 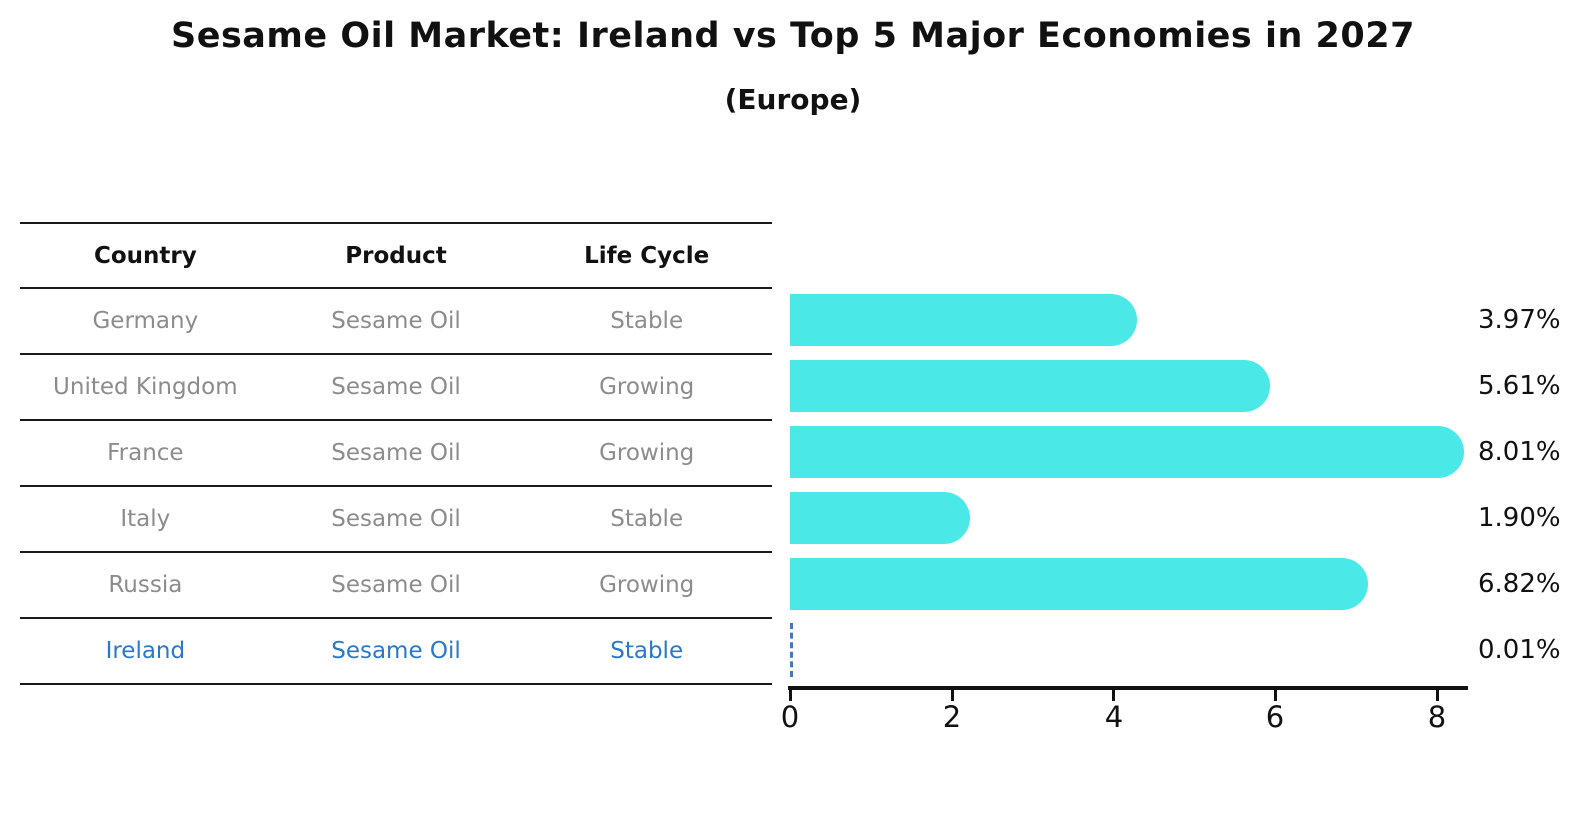 I want to click on value-label-united-kingdom: 5.61%, so click(x=1519, y=386).